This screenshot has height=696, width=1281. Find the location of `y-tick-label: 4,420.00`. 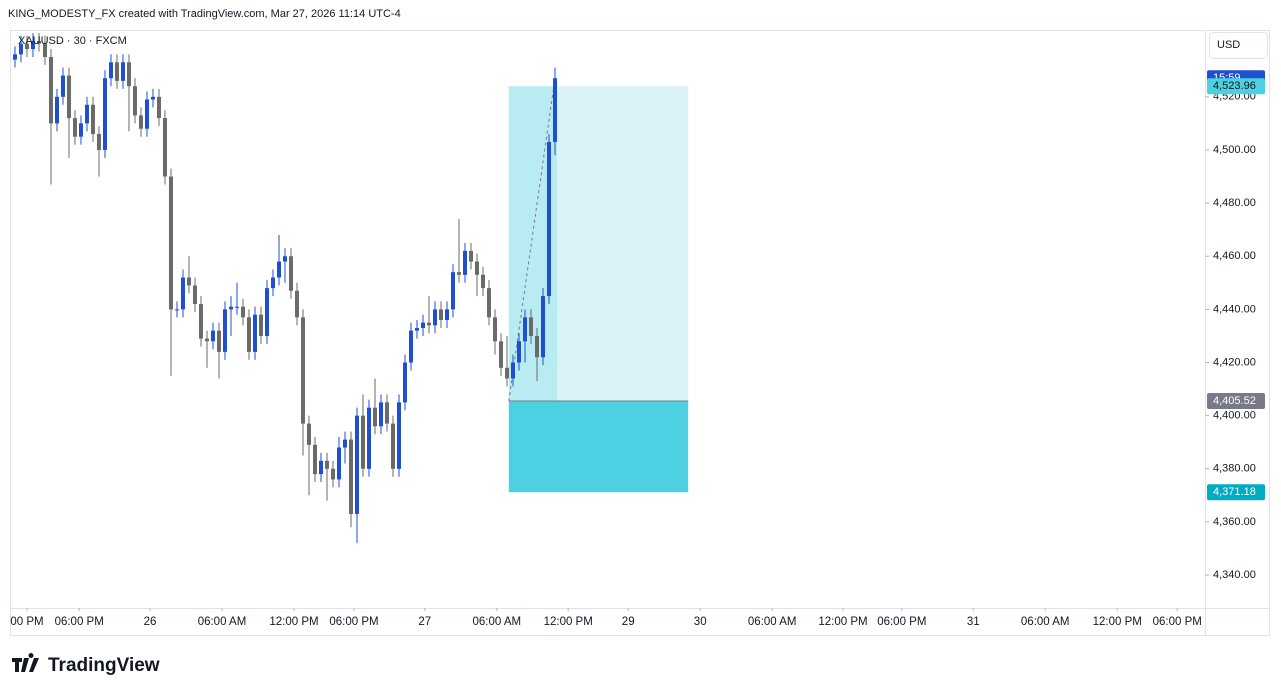

y-tick-label: 4,420.00 is located at coordinates (1234, 362).